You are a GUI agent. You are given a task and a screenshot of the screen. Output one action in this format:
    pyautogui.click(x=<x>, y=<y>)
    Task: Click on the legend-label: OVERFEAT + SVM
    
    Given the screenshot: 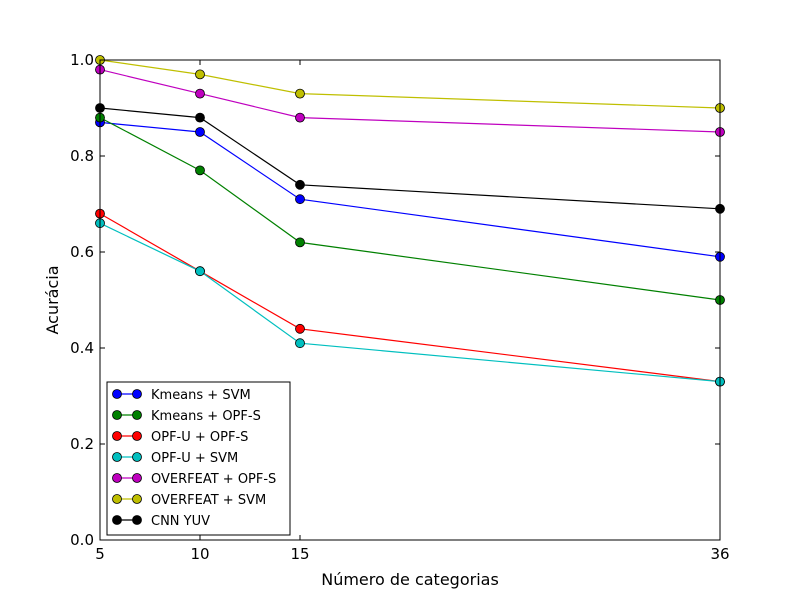 What is the action you would take?
    pyautogui.click(x=208, y=500)
    